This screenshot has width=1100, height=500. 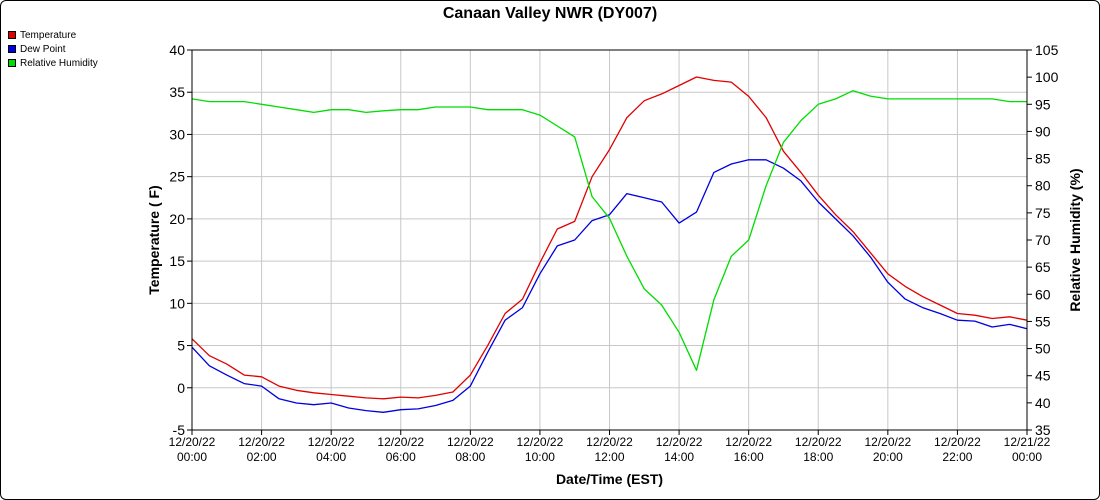 What do you see at coordinates (177, 92) in the screenshot?
I see `y-tick-label: 35` at bounding box center [177, 92].